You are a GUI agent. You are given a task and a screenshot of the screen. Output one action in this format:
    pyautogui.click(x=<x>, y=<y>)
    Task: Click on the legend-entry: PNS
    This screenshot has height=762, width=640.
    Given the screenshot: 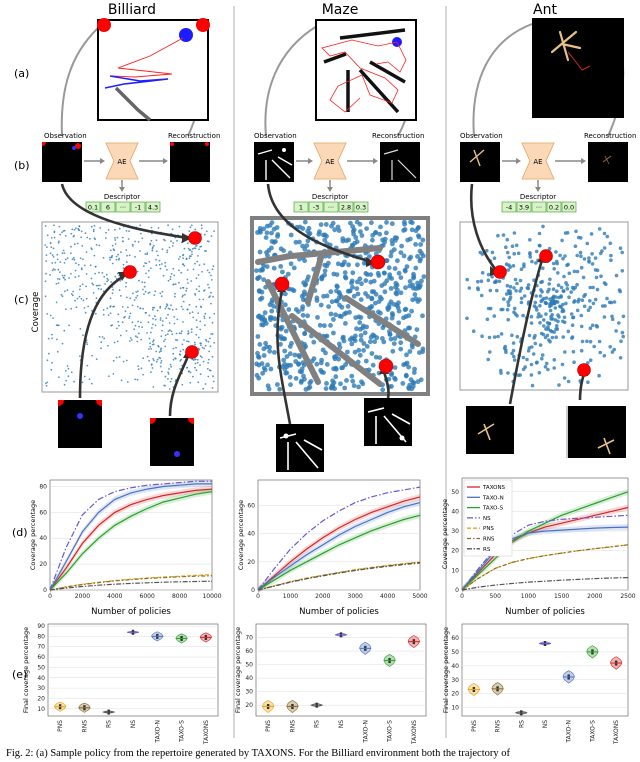 What is the action you would take?
    pyautogui.click(x=488, y=529)
    